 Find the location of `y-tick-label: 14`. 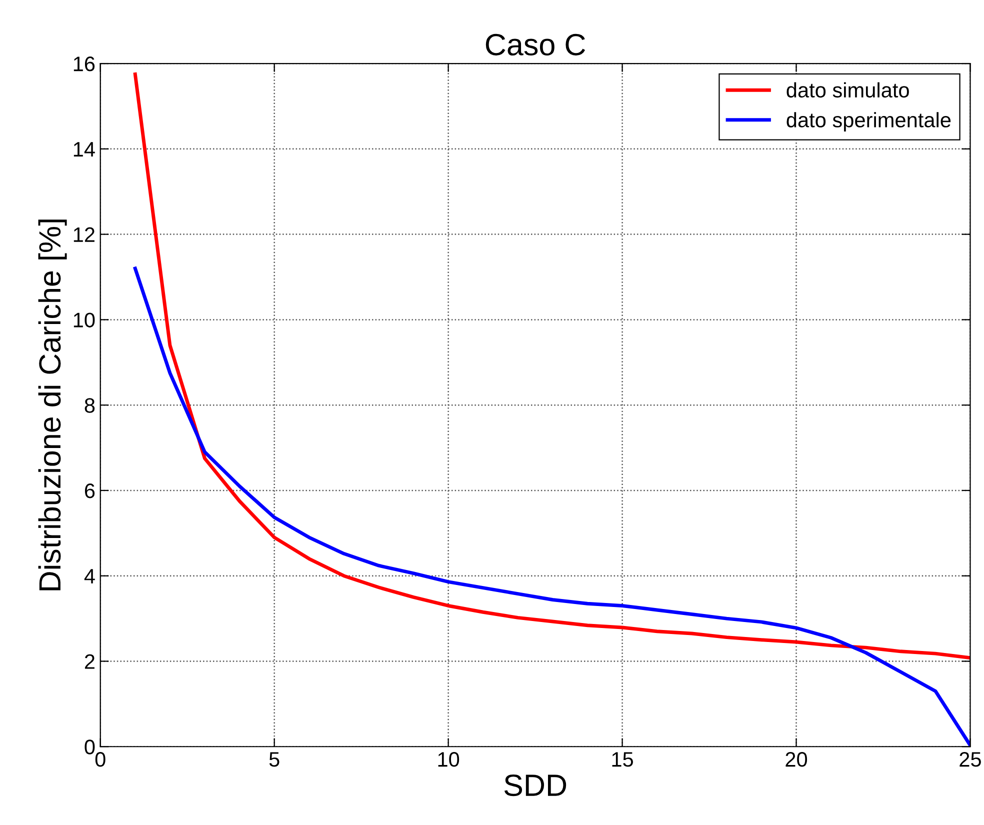

y-tick-label: 14 is located at coordinates (84, 149).